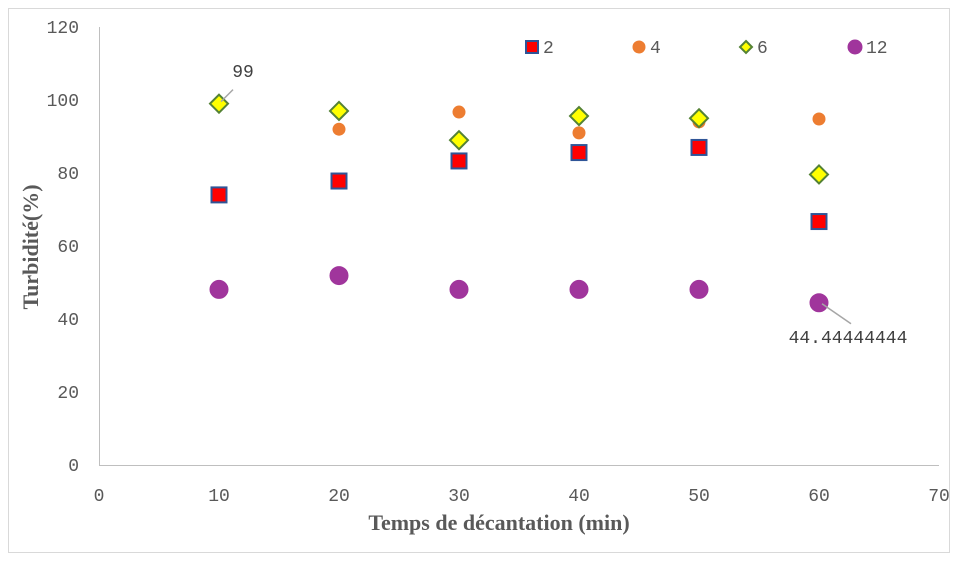 The height and width of the screenshot is (561, 958). What do you see at coordinates (63, 102) in the screenshot?
I see `y-tick-label: 100` at bounding box center [63, 102].